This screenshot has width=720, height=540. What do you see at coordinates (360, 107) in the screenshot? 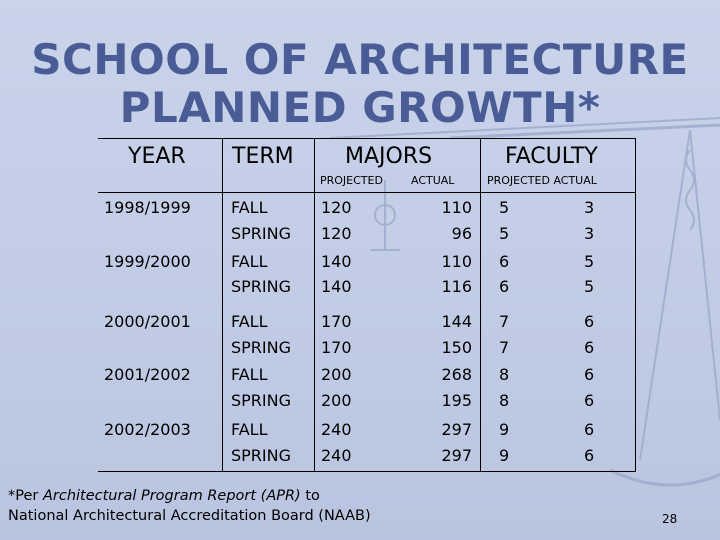
I see `title-line-2: PLANNED GROWTH*` at bounding box center [360, 107].